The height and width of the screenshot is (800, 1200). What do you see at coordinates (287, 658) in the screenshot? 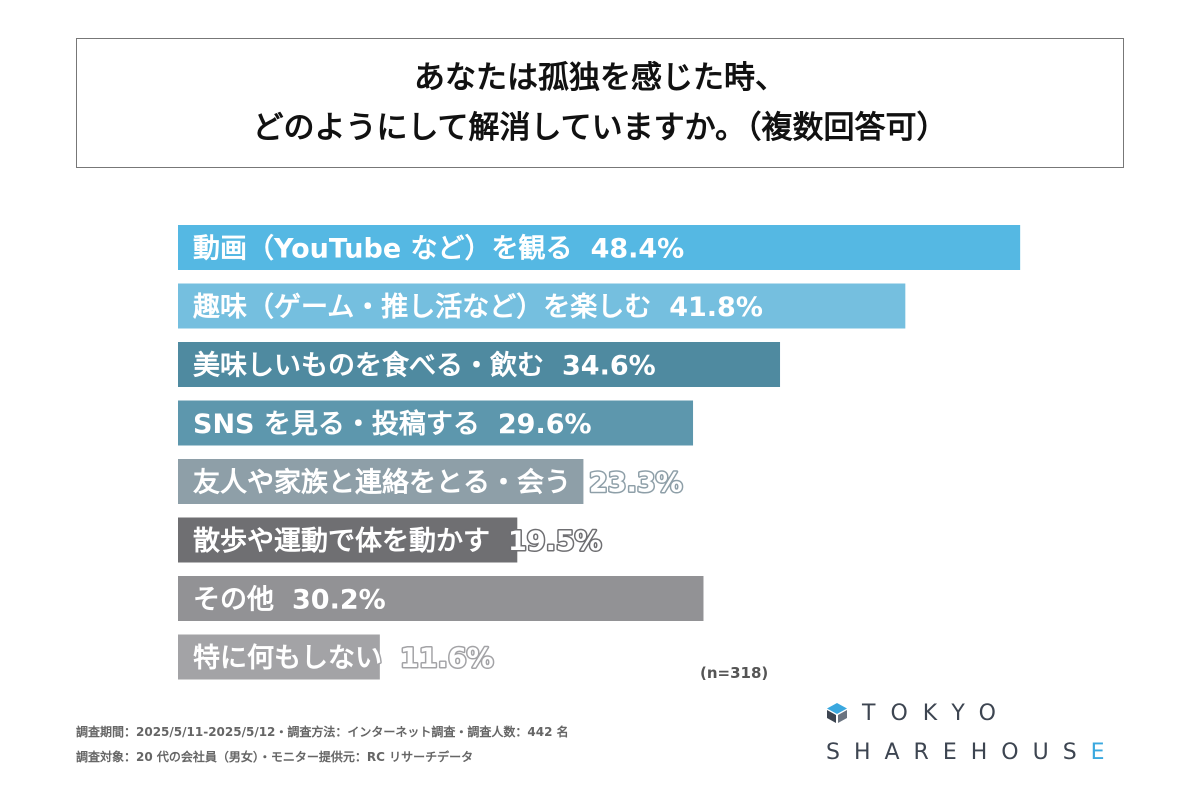
I see `category-label-7: 特に何もしない` at bounding box center [287, 658].